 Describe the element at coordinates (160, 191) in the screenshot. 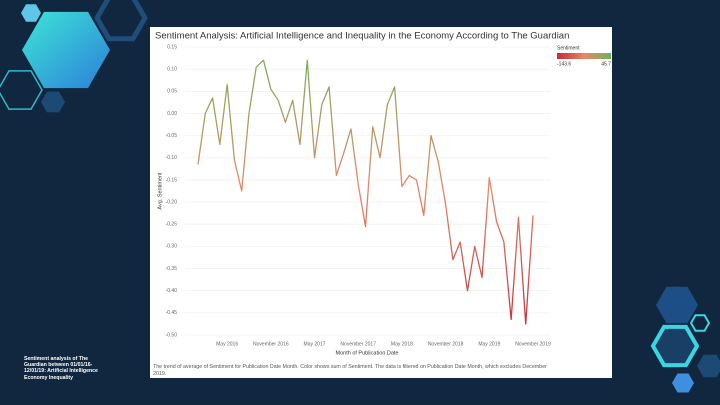

I see `y-axis-title: Avg. Sentiment` at that location.